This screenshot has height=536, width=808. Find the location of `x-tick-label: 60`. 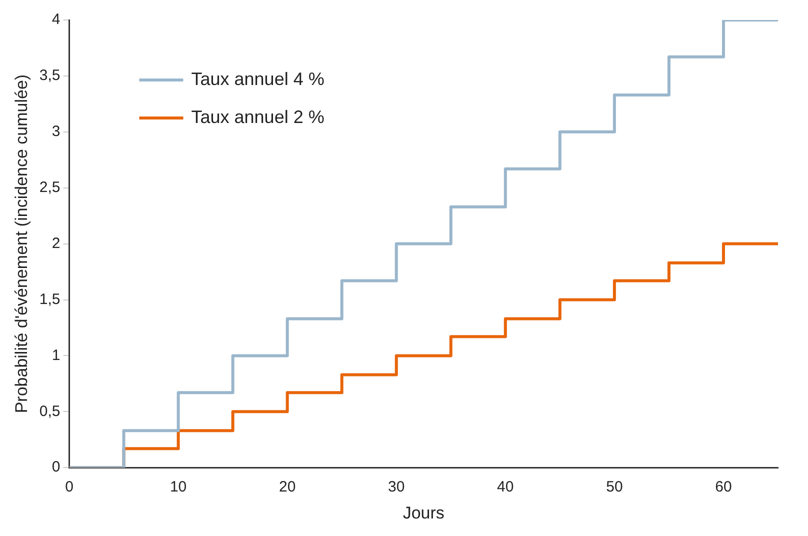

x-tick-label: 60 is located at coordinates (723, 487).